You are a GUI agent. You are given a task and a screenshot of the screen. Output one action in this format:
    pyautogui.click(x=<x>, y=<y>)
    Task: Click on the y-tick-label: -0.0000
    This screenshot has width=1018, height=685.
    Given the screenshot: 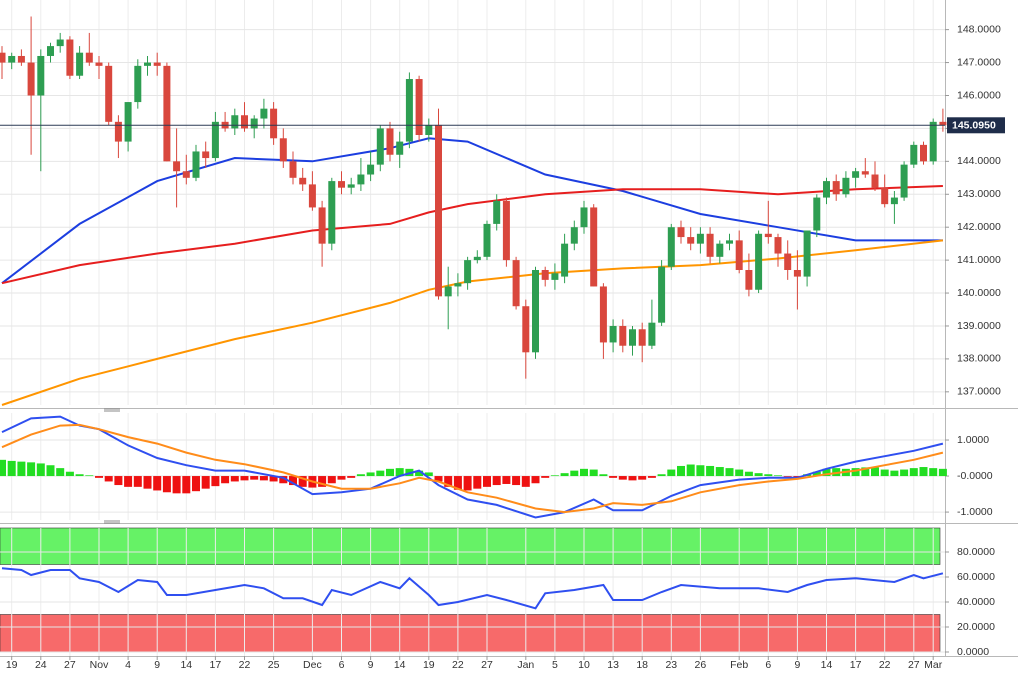 What is the action you would take?
    pyautogui.click(x=975, y=476)
    